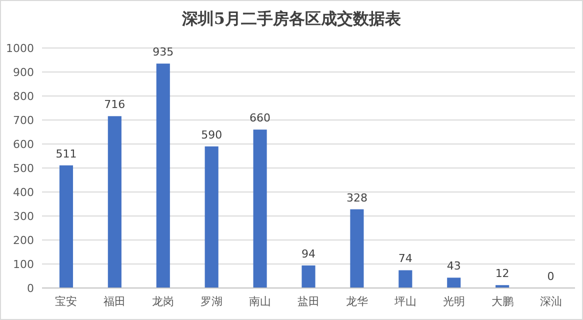 The width and height of the screenshot is (583, 320). I want to click on y-tick-label: 700, so click(23, 120).